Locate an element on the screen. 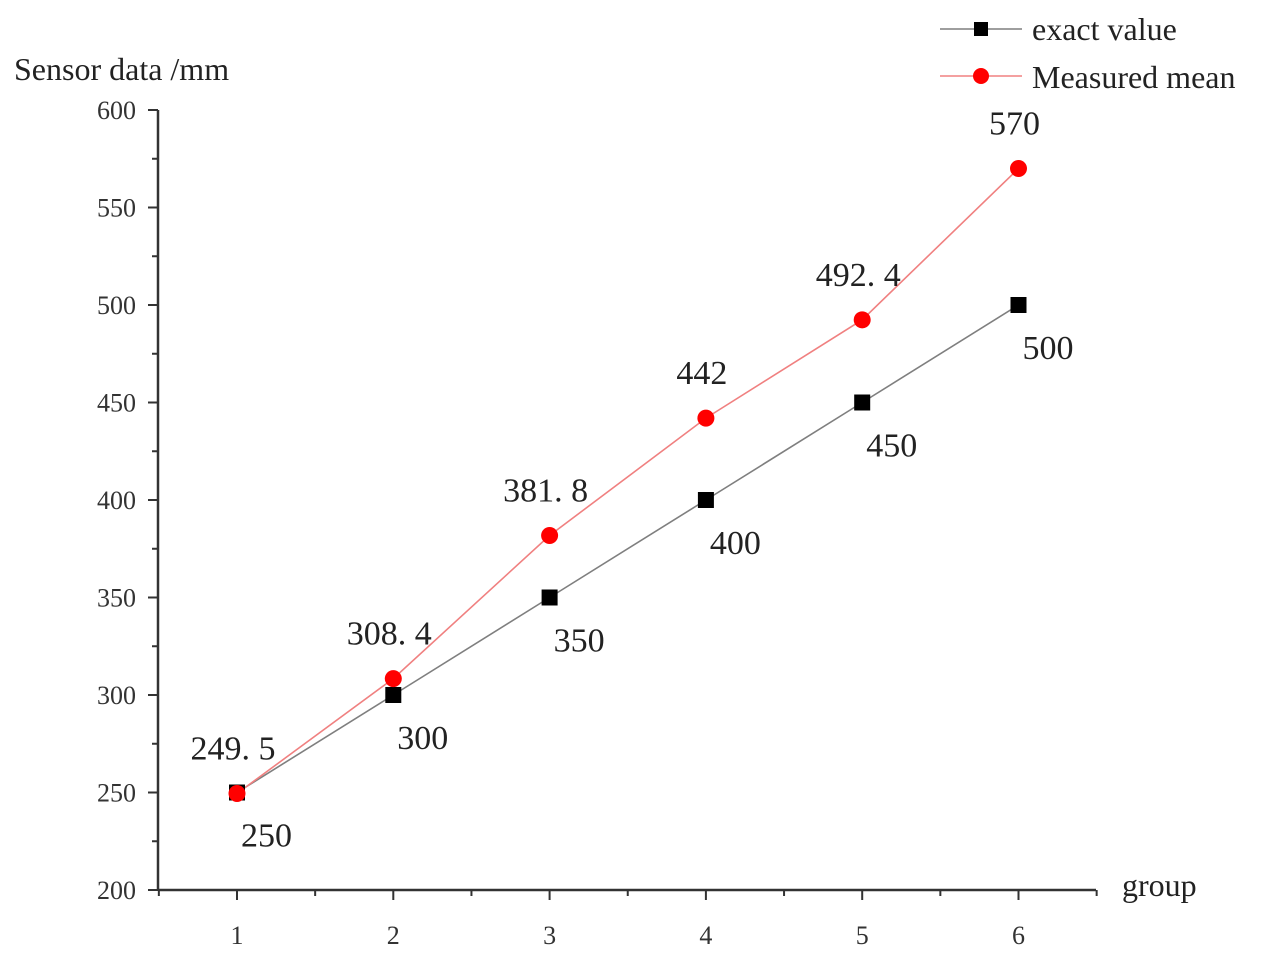 This screenshot has width=1280, height=959. measured-mean-label: 492. 4 is located at coordinates (858, 275).